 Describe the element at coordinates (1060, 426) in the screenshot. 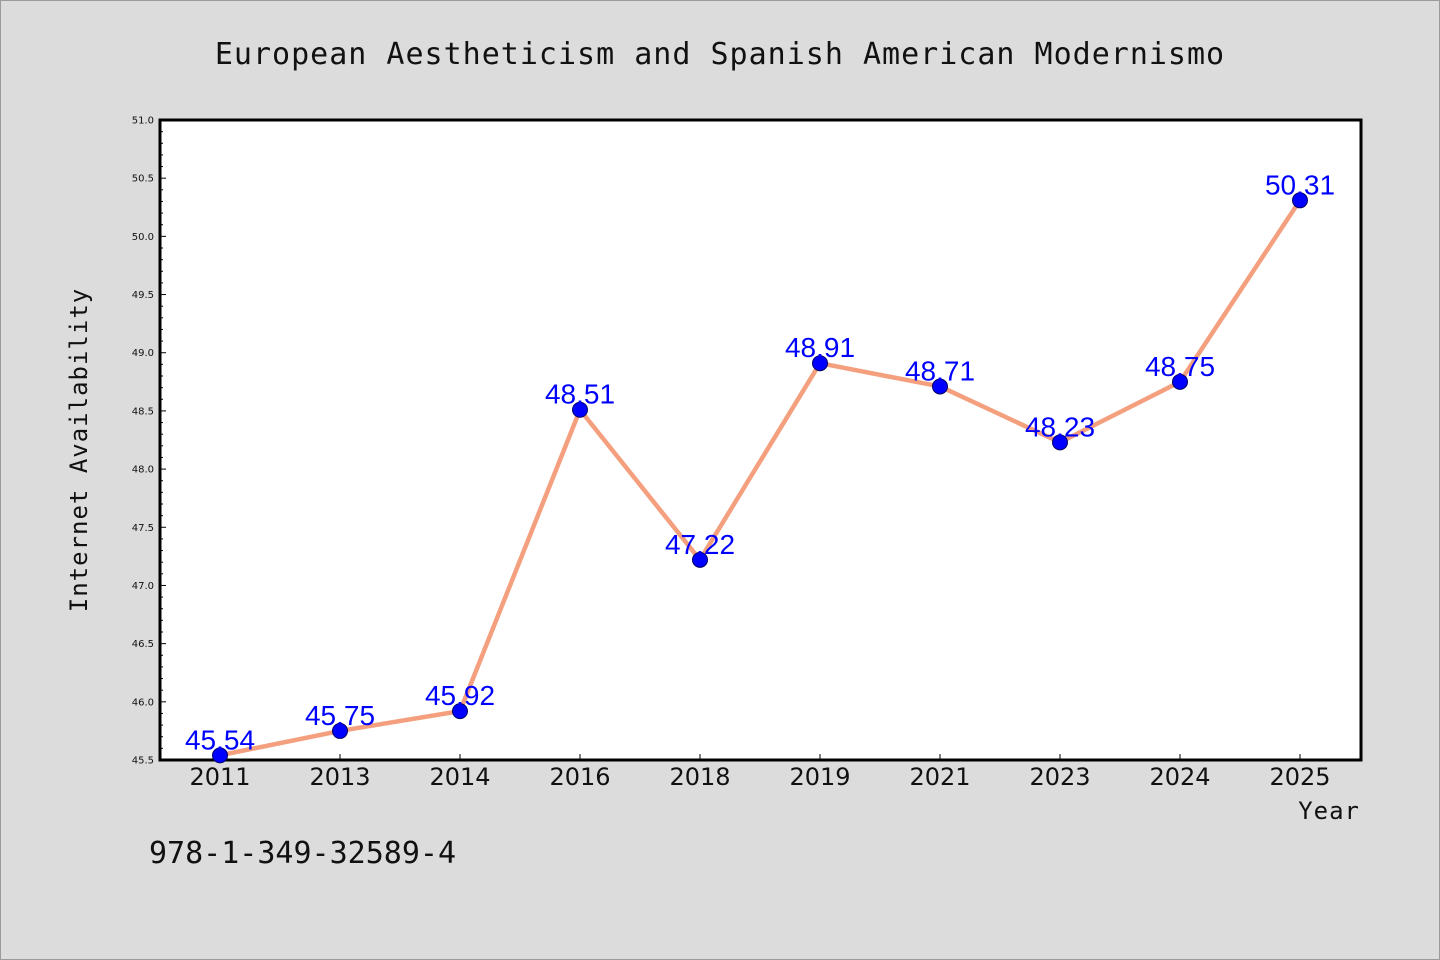

I see `data-label: 48.23` at that location.